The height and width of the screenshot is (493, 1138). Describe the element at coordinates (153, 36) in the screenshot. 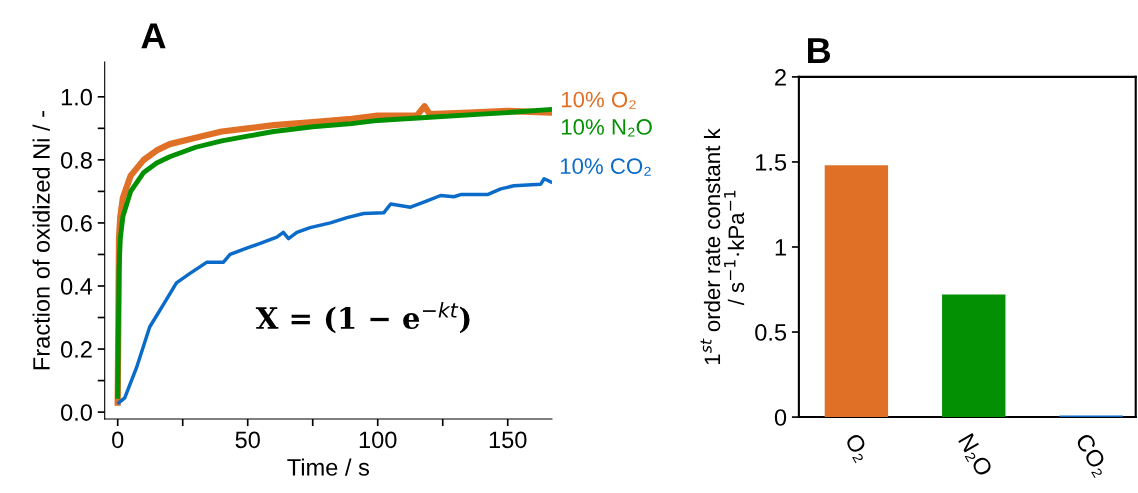

I see `chart-title: A` at that location.